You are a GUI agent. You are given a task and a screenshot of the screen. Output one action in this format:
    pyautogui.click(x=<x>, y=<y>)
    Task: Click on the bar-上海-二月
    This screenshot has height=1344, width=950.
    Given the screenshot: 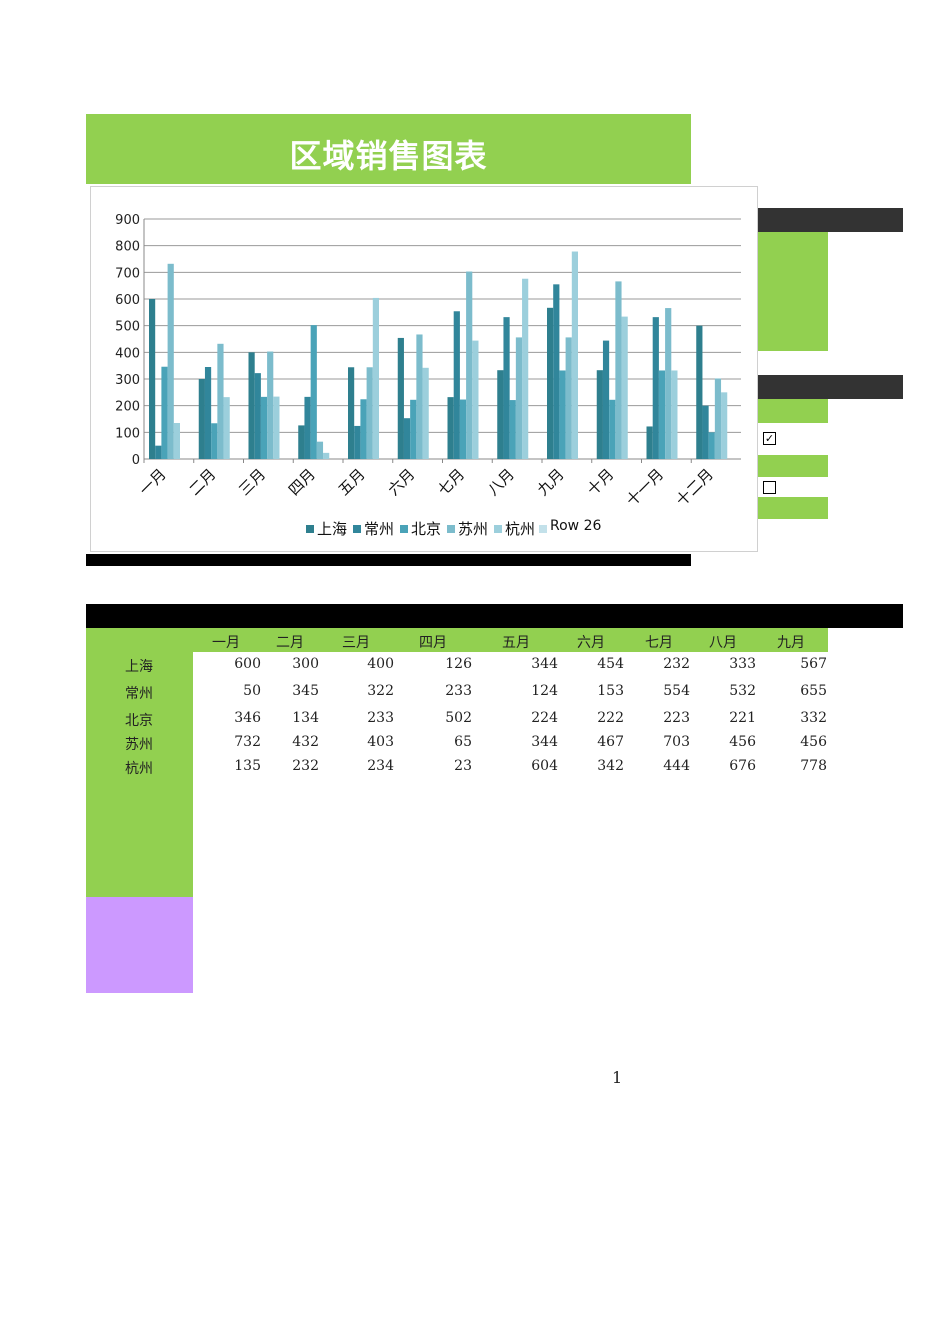 What is the action you would take?
    pyautogui.click(x=201, y=419)
    